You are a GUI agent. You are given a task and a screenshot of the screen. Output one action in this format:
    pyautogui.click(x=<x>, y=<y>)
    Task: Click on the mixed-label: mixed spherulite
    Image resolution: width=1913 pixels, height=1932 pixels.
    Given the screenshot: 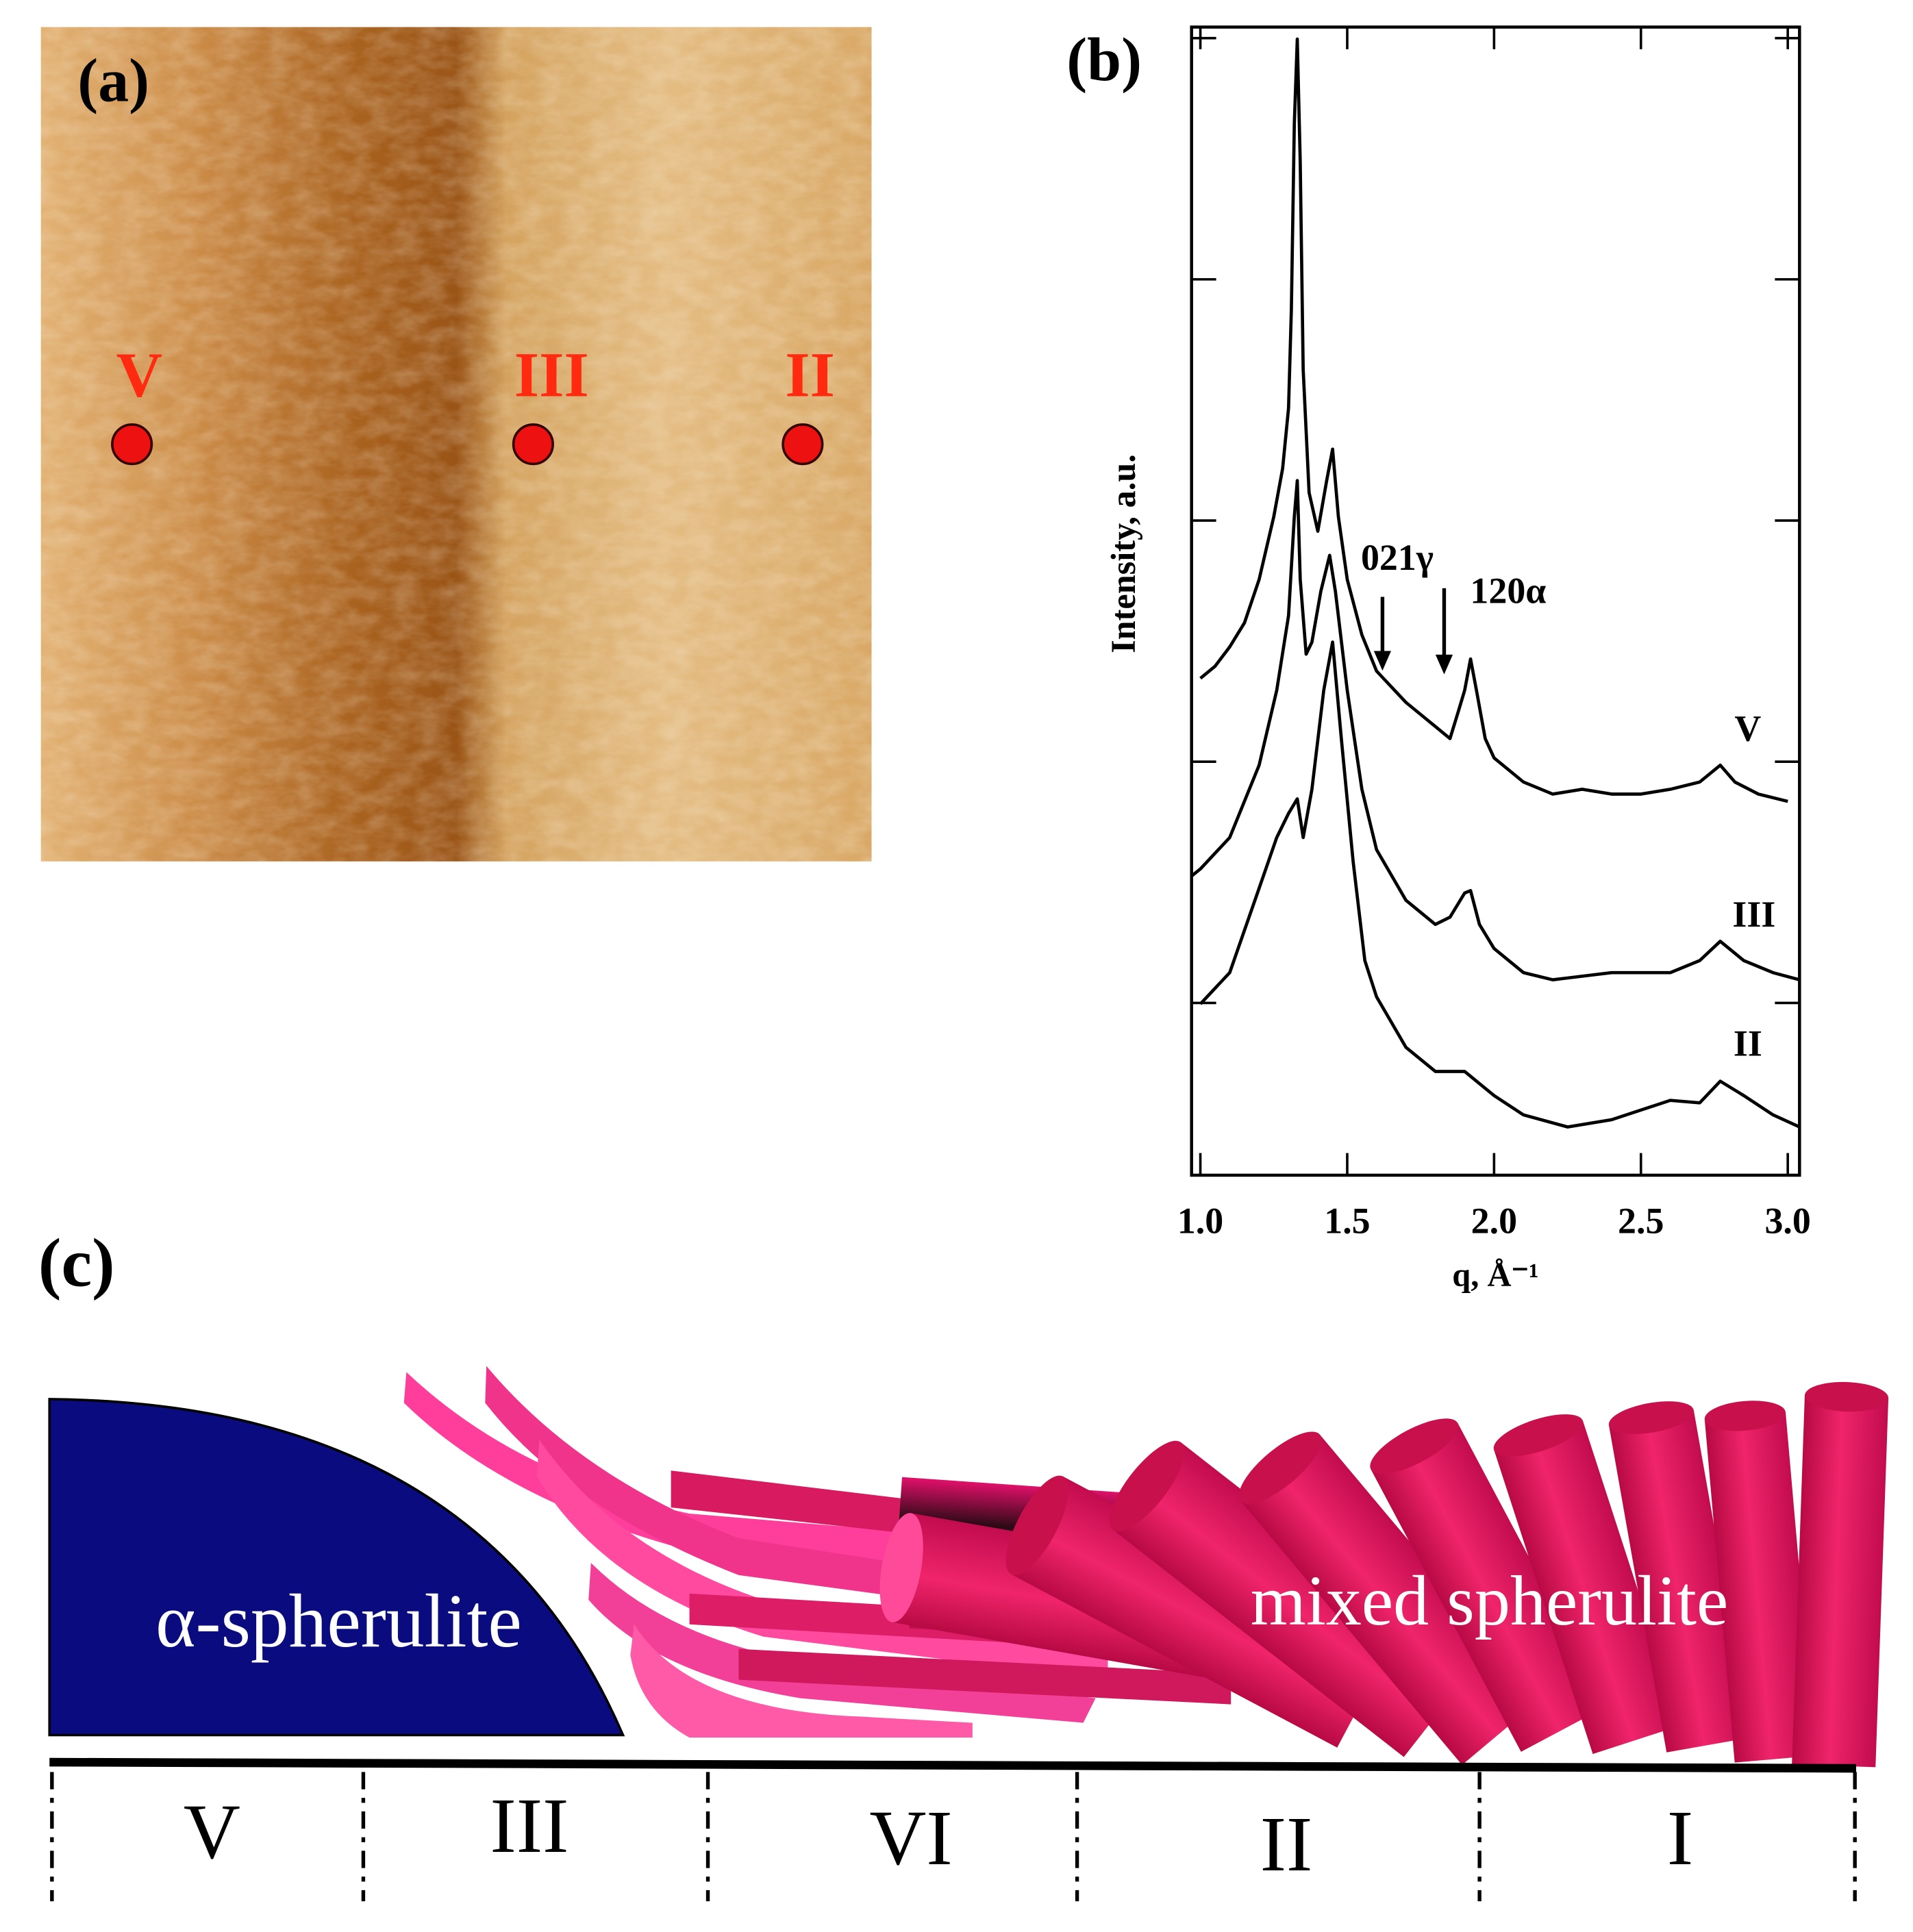 What is the action you would take?
    pyautogui.click(x=1489, y=1600)
    